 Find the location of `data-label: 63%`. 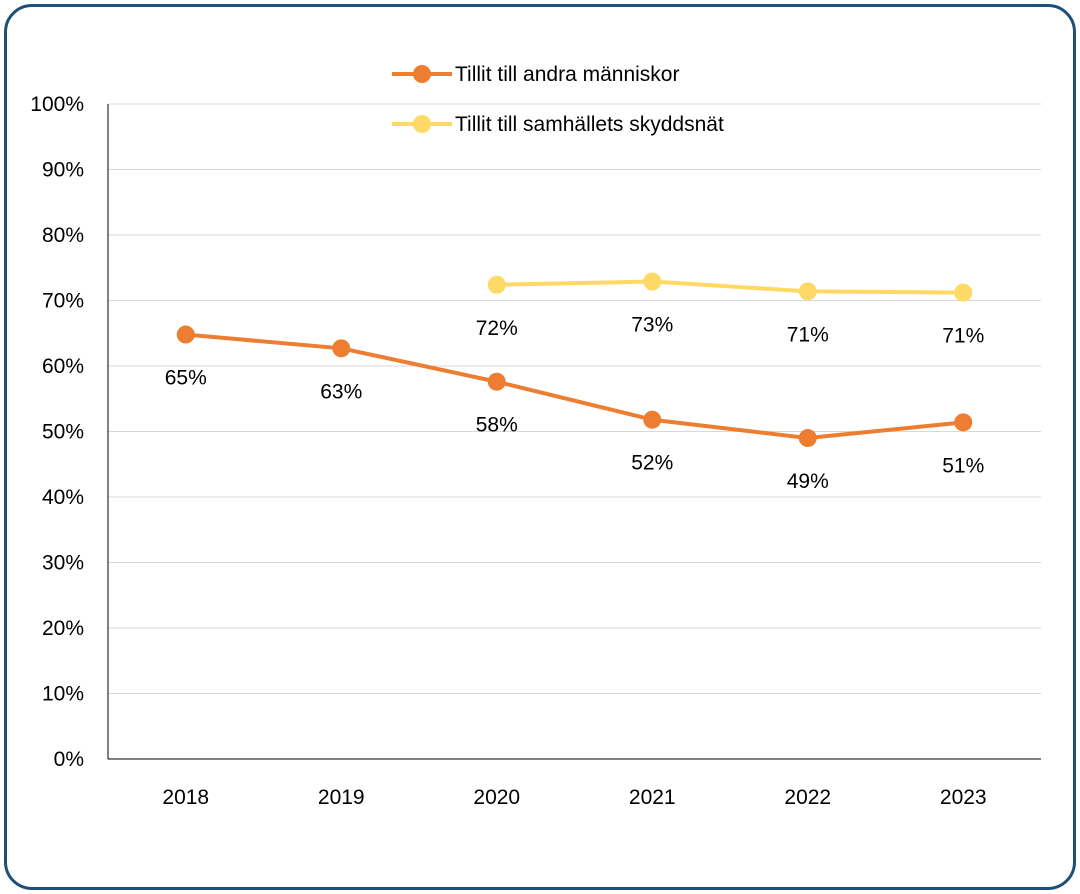

data-label: 63% is located at coordinates (341, 391).